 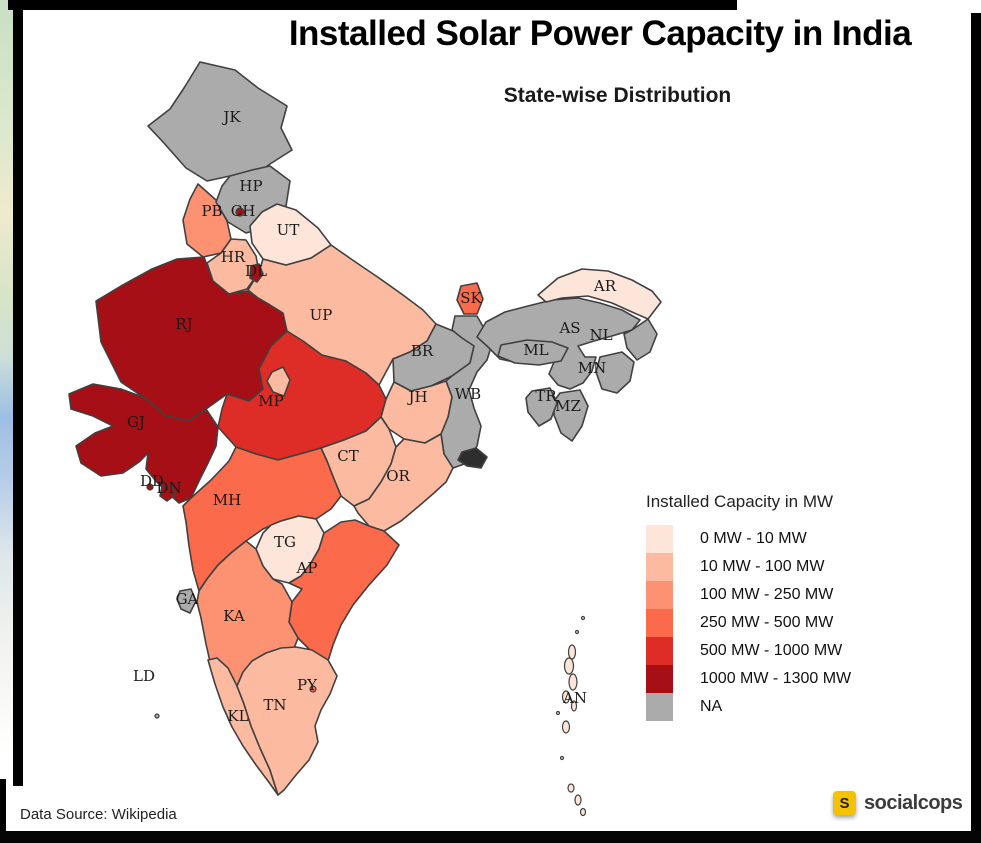 I want to click on state-label-AN: AN, so click(x=574, y=698).